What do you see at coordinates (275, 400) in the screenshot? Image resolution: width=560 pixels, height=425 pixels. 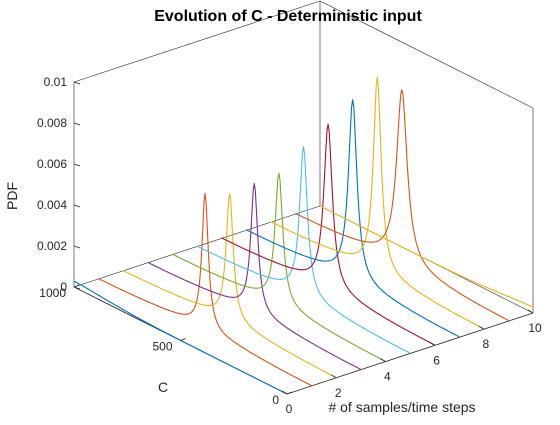 I see `y-tick-label: 0` at bounding box center [275, 400].